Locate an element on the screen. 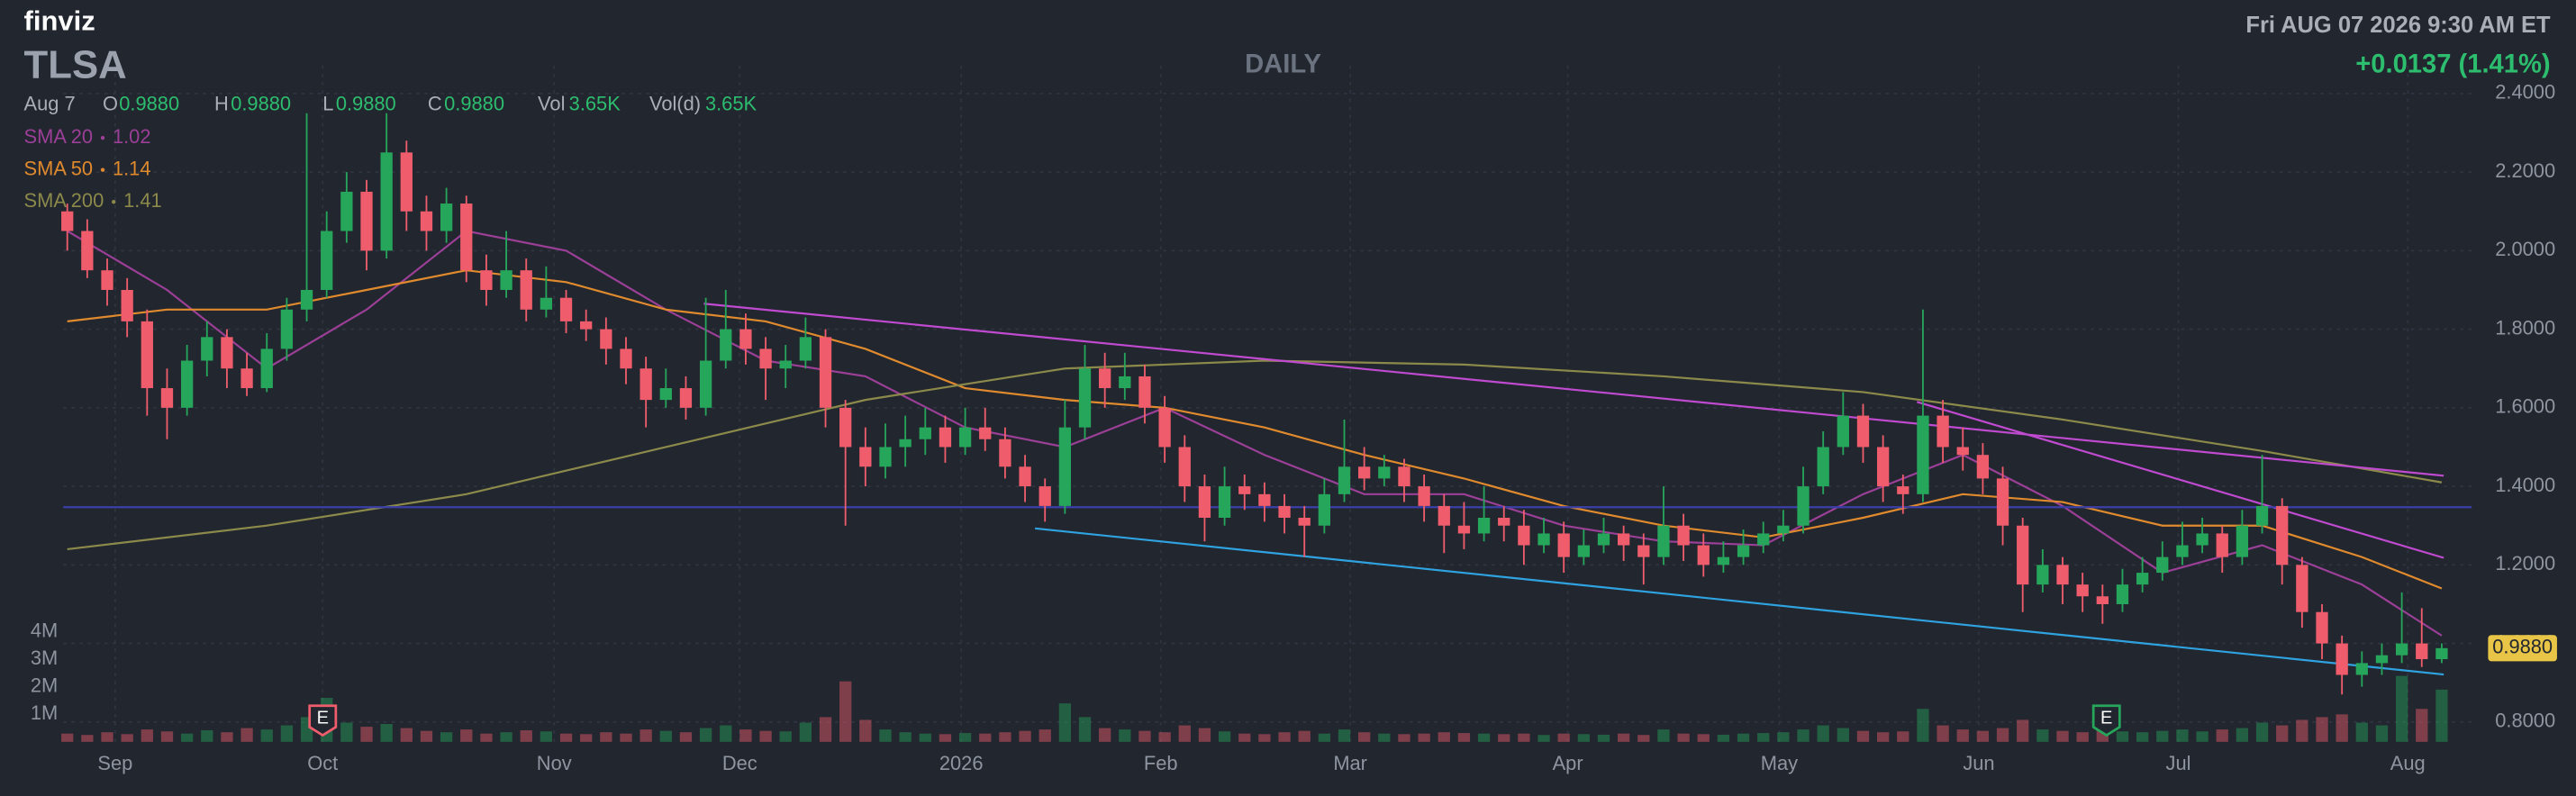 Image resolution: width=2576 pixels, height=796 pixels. logo: finviz is located at coordinates (60, 21).